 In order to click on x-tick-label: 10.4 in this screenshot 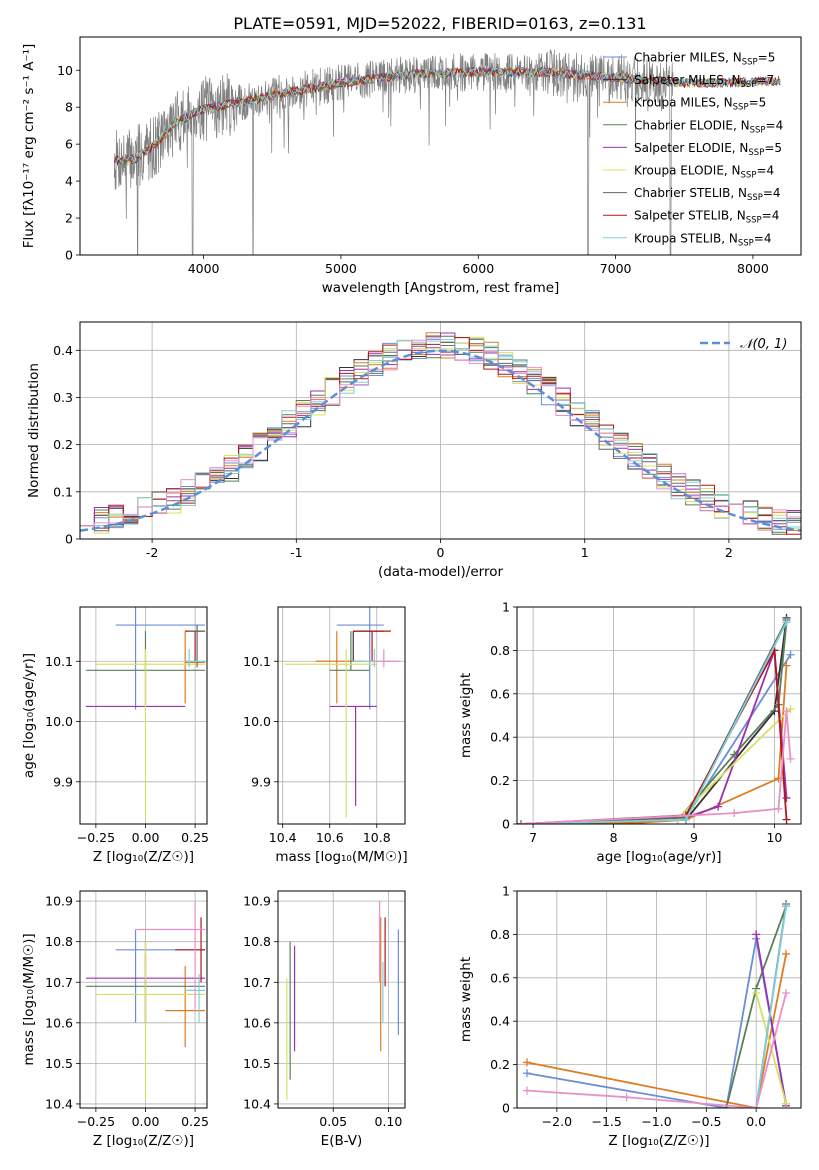, I will do `click(283, 837)`.